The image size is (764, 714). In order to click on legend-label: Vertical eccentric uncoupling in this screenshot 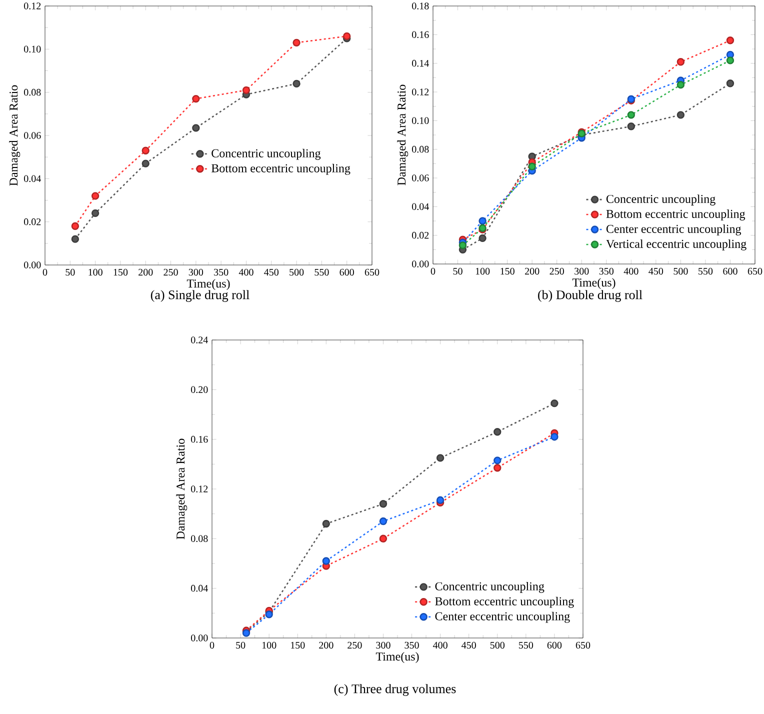, I will do `click(676, 244)`.